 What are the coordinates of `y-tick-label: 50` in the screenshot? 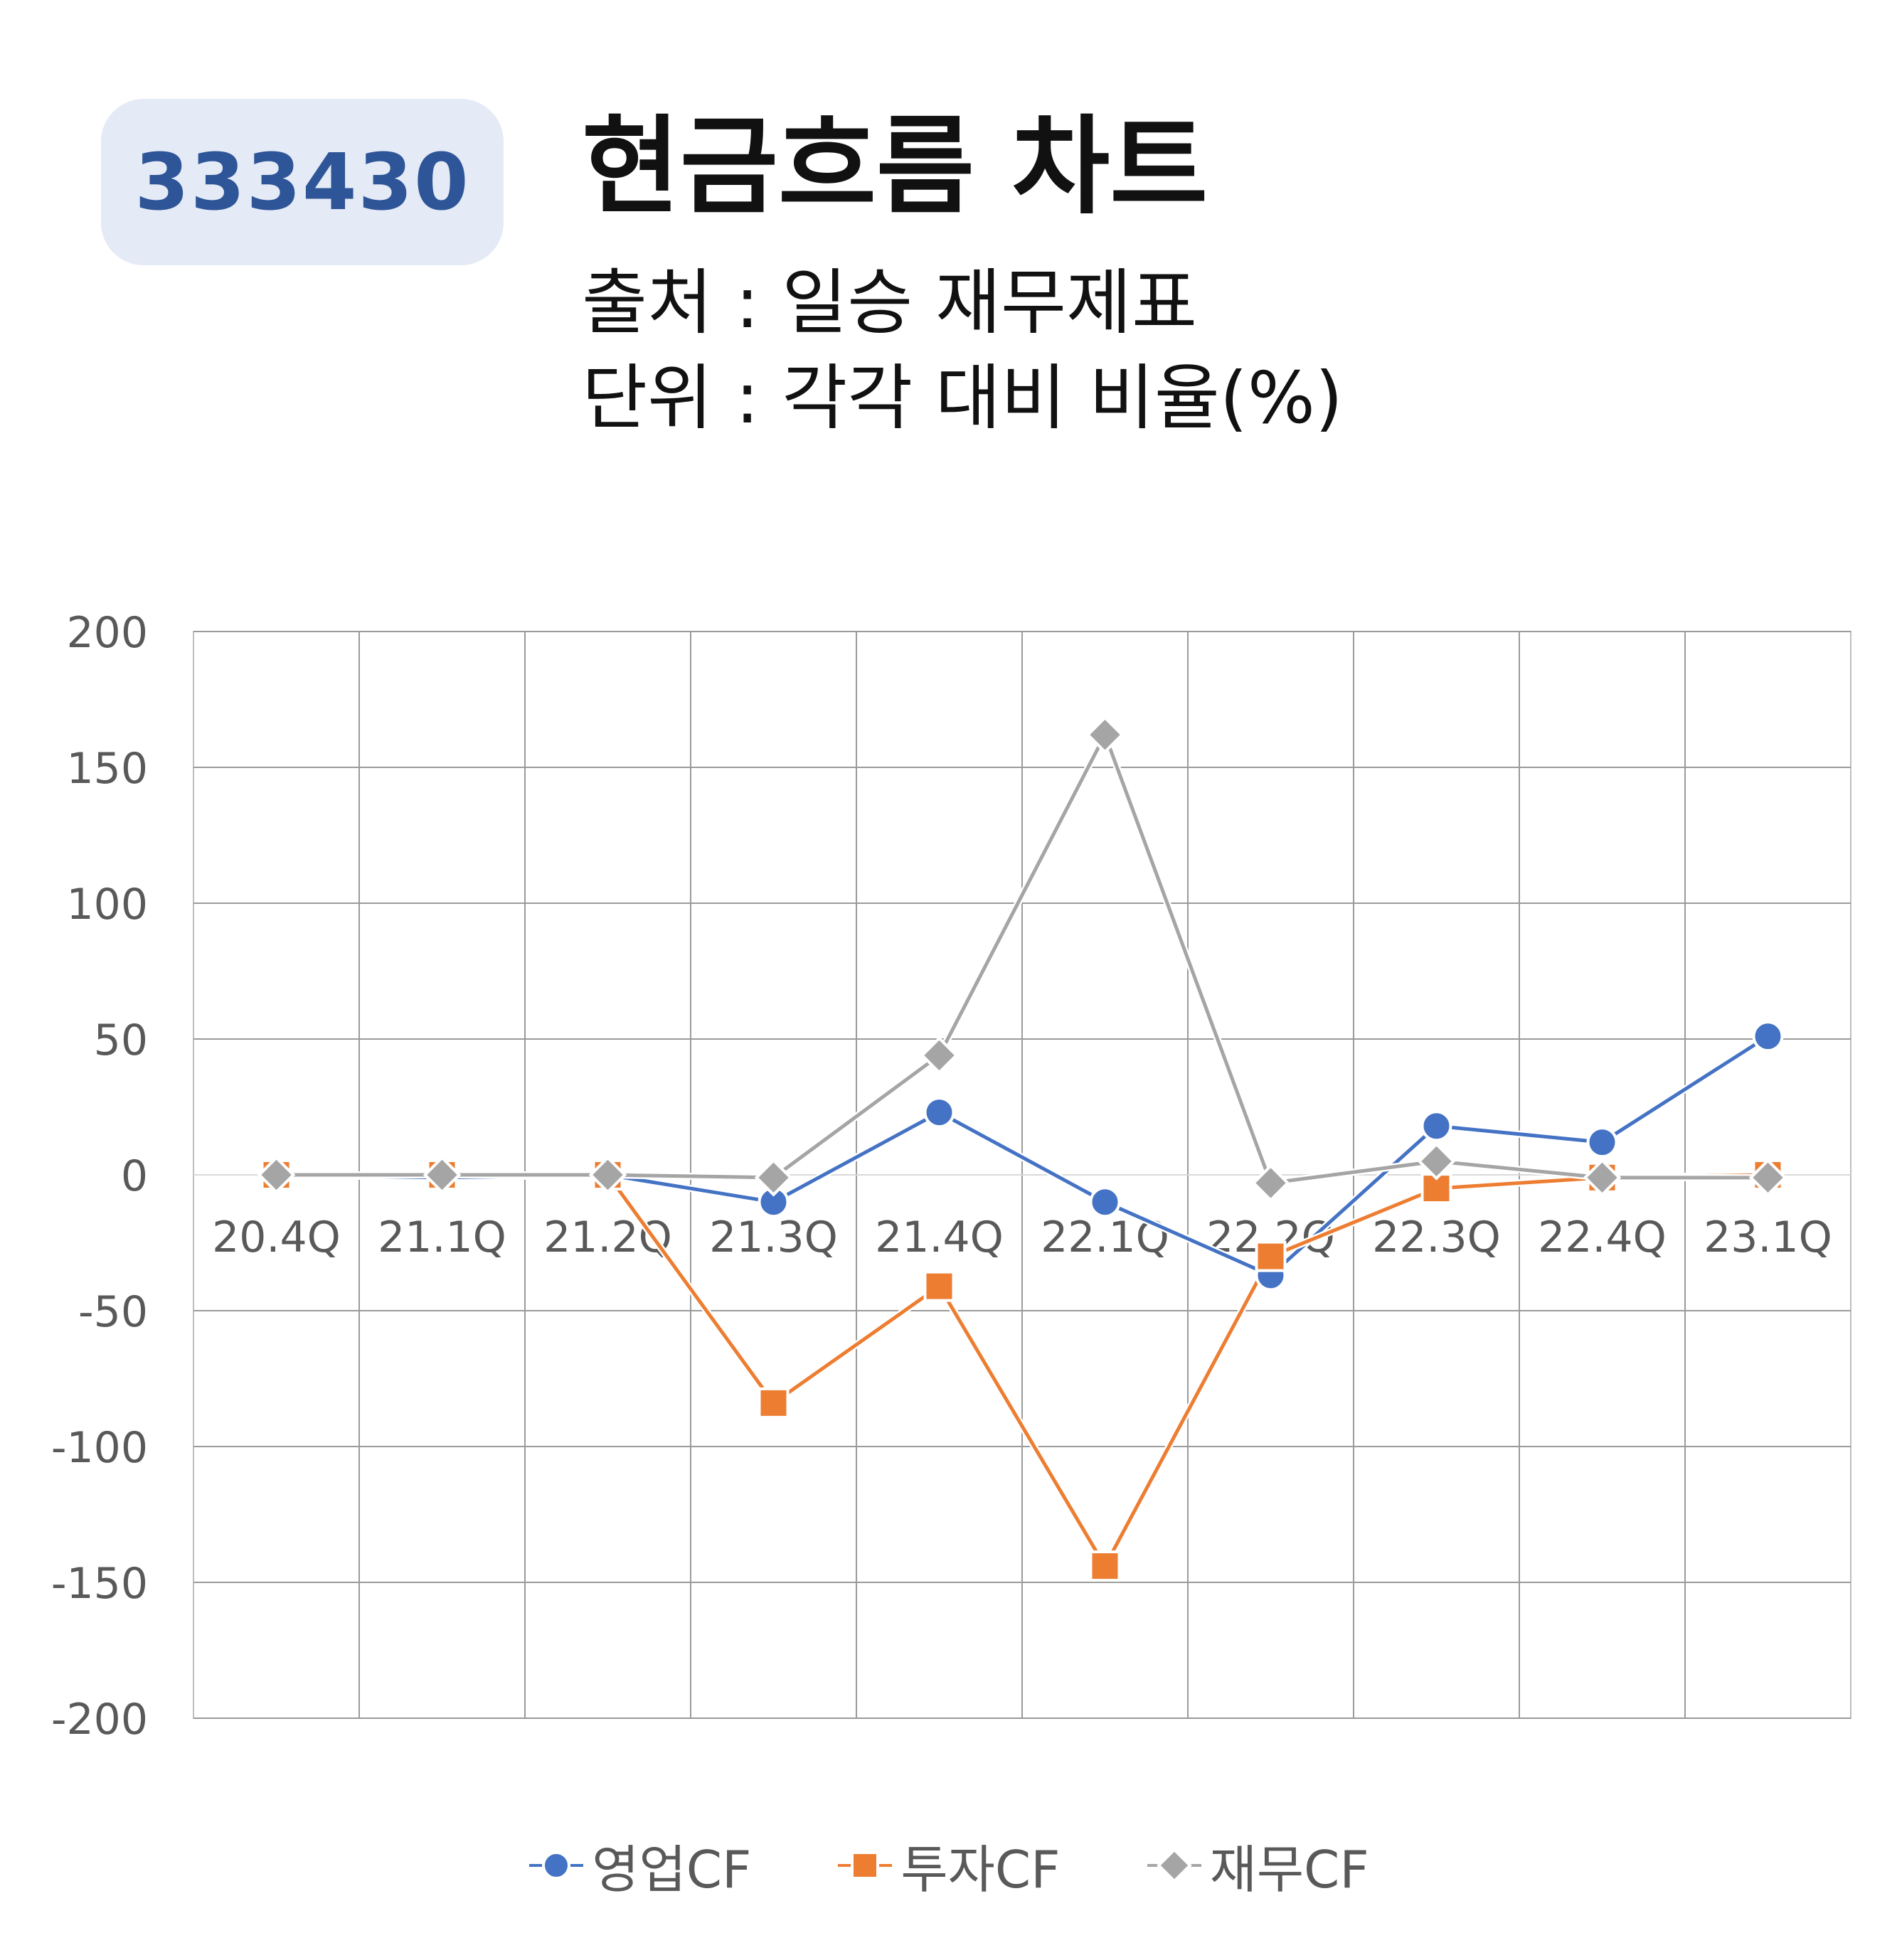 It's located at (121, 1040).